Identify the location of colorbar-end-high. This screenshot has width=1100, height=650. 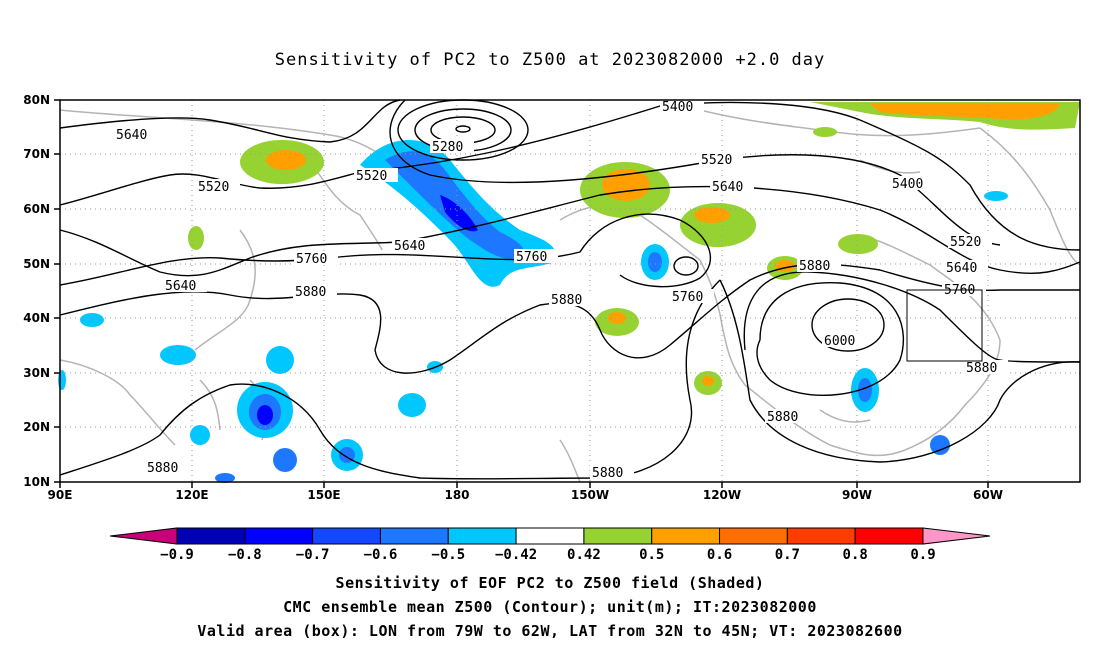
(956, 536).